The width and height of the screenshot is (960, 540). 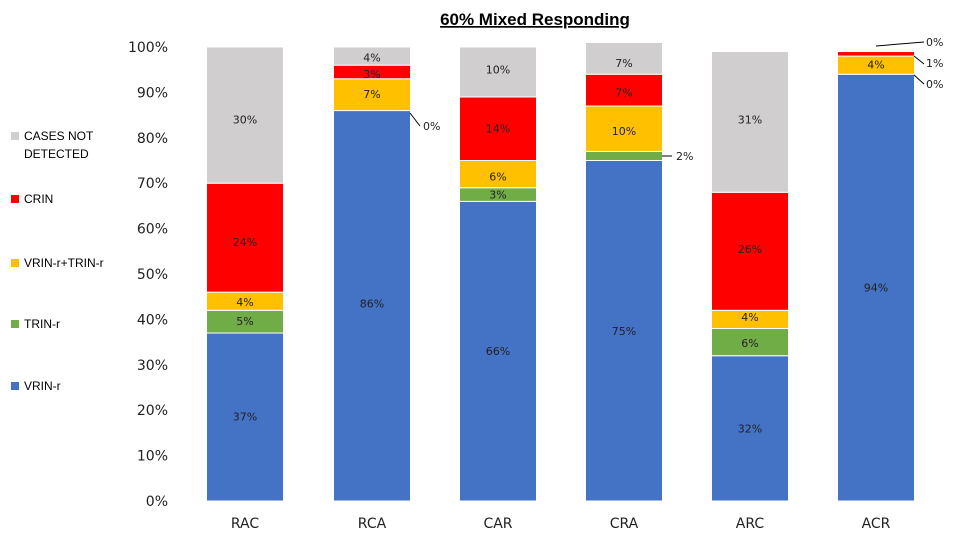 What do you see at coordinates (157, 502) in the screenshot?
I see `y-tick-label: 0%` at bounding box center [157, 502].